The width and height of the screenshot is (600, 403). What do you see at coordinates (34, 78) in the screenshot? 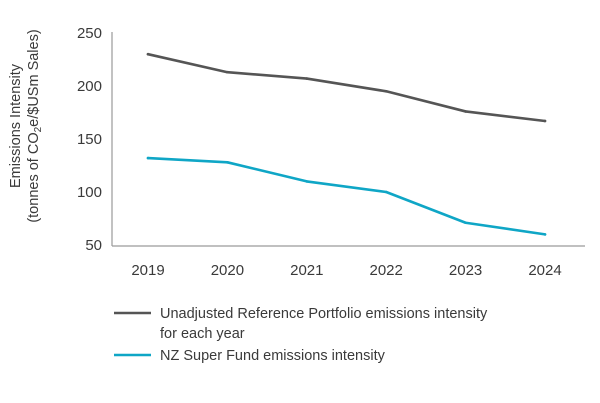
I see `y-axis-title-suffix: e/$USm Sales)` at bounding box center [34, 78].